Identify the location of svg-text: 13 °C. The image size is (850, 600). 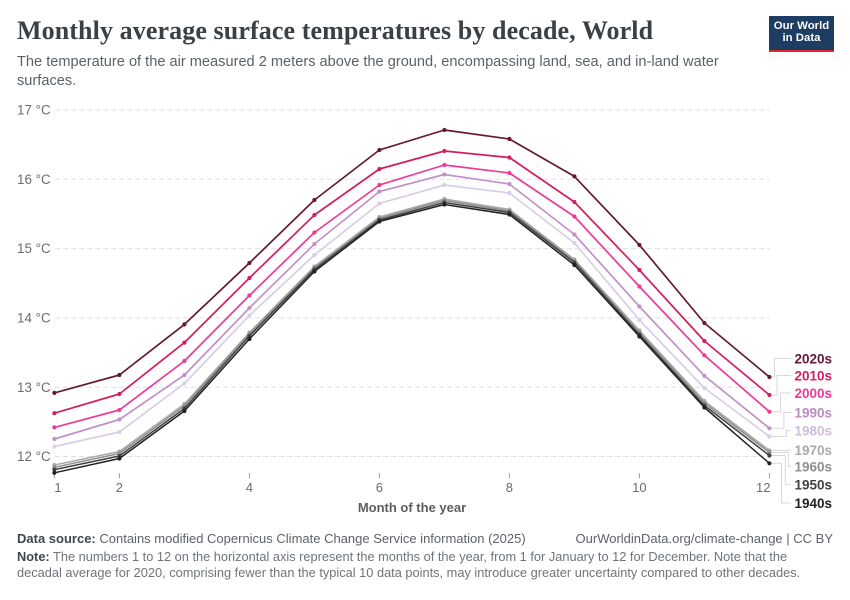
(34, 387).